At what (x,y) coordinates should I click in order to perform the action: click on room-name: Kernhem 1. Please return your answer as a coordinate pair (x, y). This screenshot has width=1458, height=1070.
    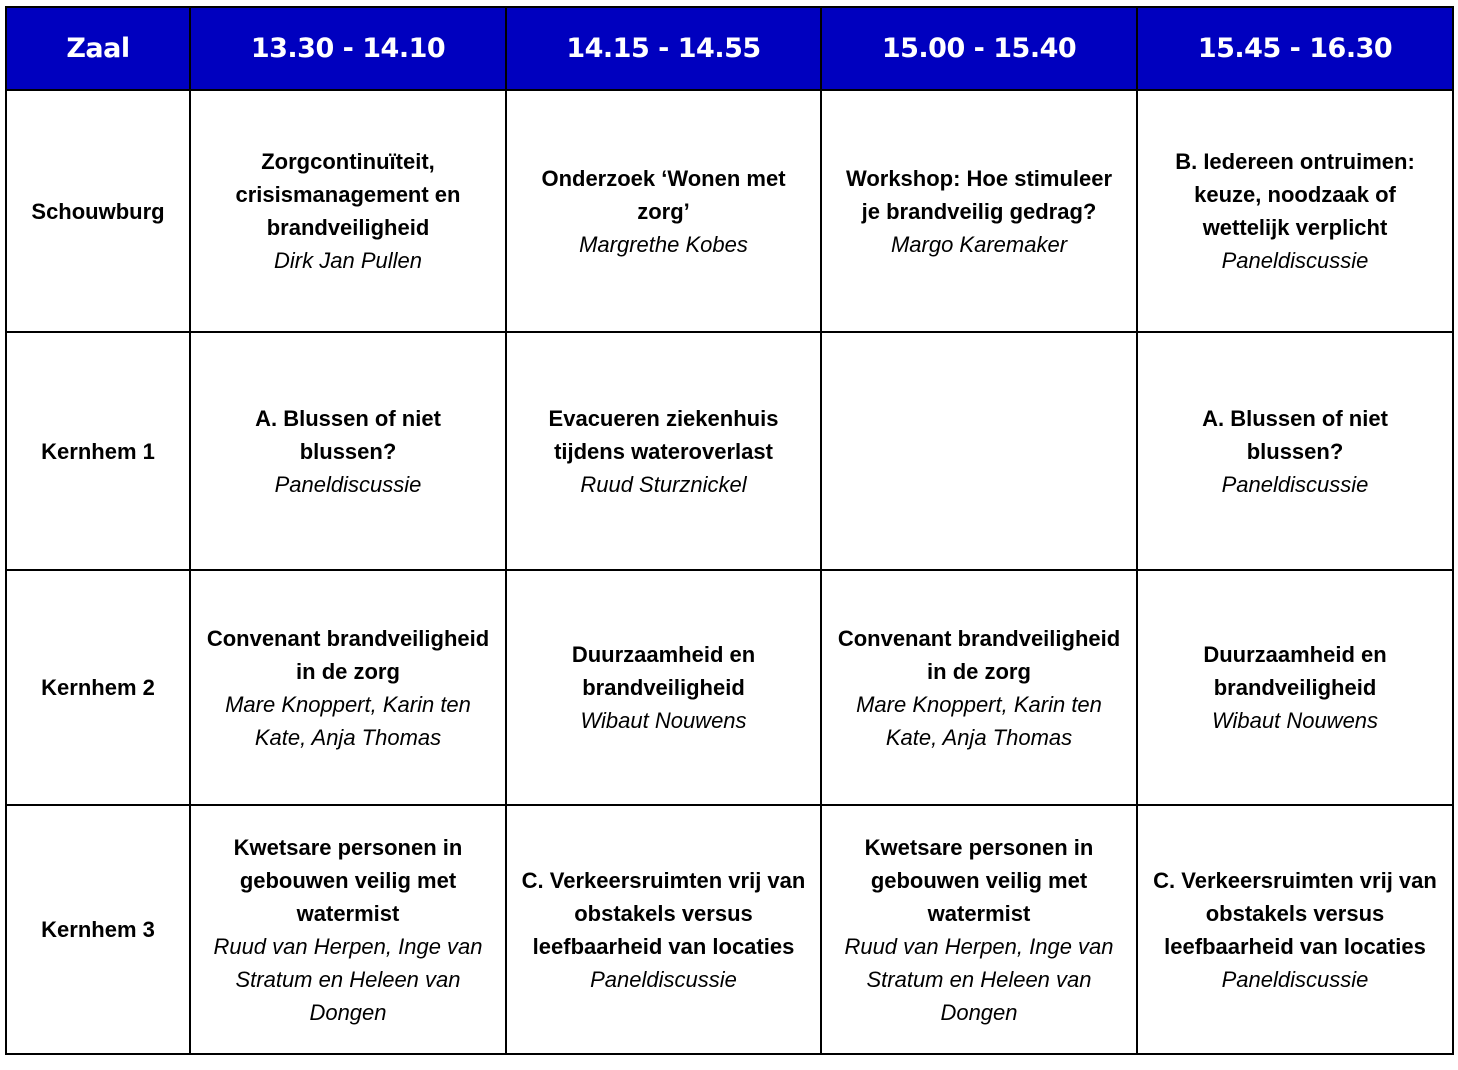
    Looking at the image, I should click on (98, 451).